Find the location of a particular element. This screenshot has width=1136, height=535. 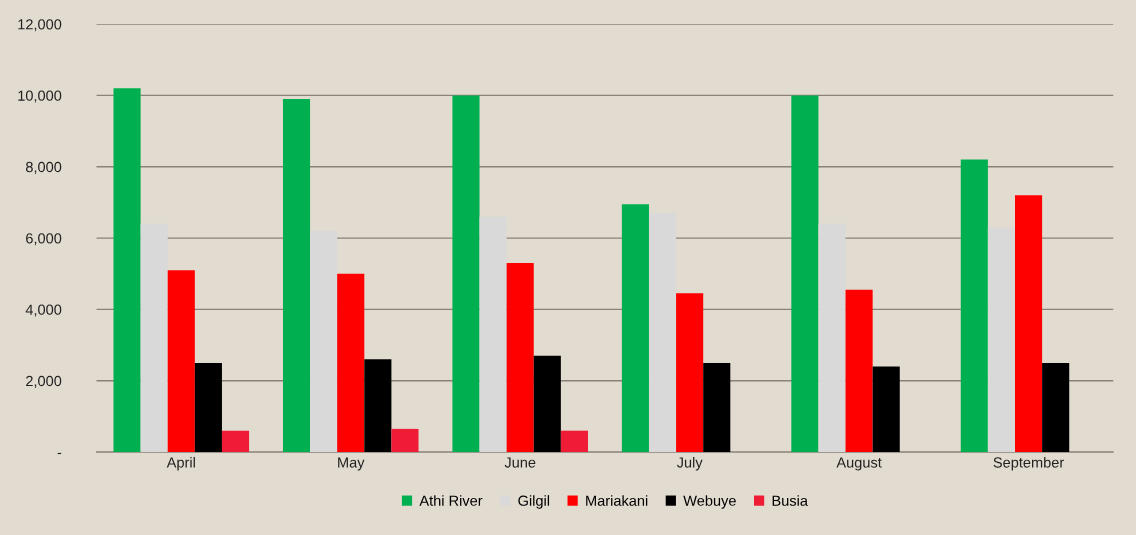

x-tick-label: September is located at coordinates (1028, 463).